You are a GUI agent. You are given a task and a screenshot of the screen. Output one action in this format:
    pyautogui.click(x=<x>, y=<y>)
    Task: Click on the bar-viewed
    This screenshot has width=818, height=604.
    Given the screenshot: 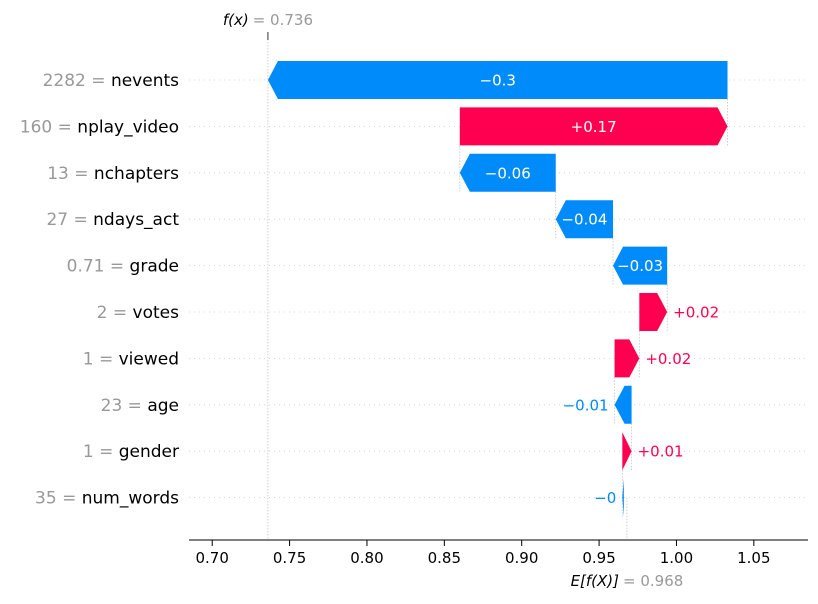 What is the action you would take?
    pyautogui.click(x=627, y=358)
    